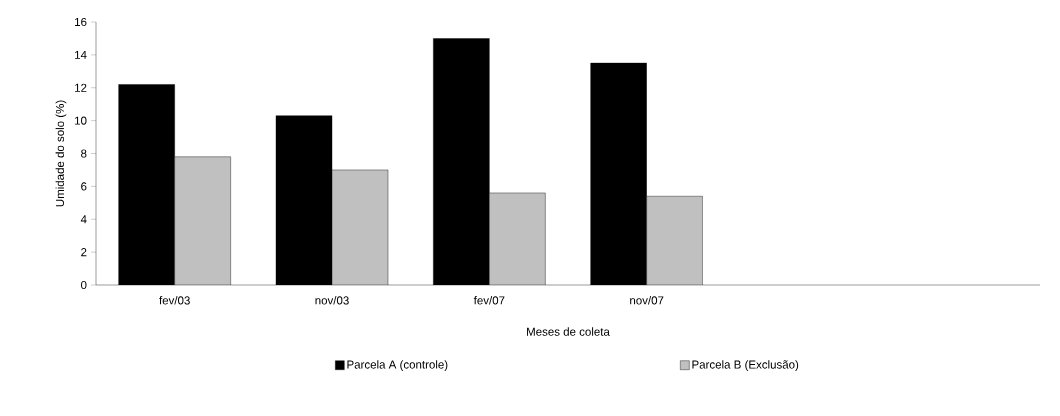  I want to click on y-tick-label: 12, so click(81, 87).